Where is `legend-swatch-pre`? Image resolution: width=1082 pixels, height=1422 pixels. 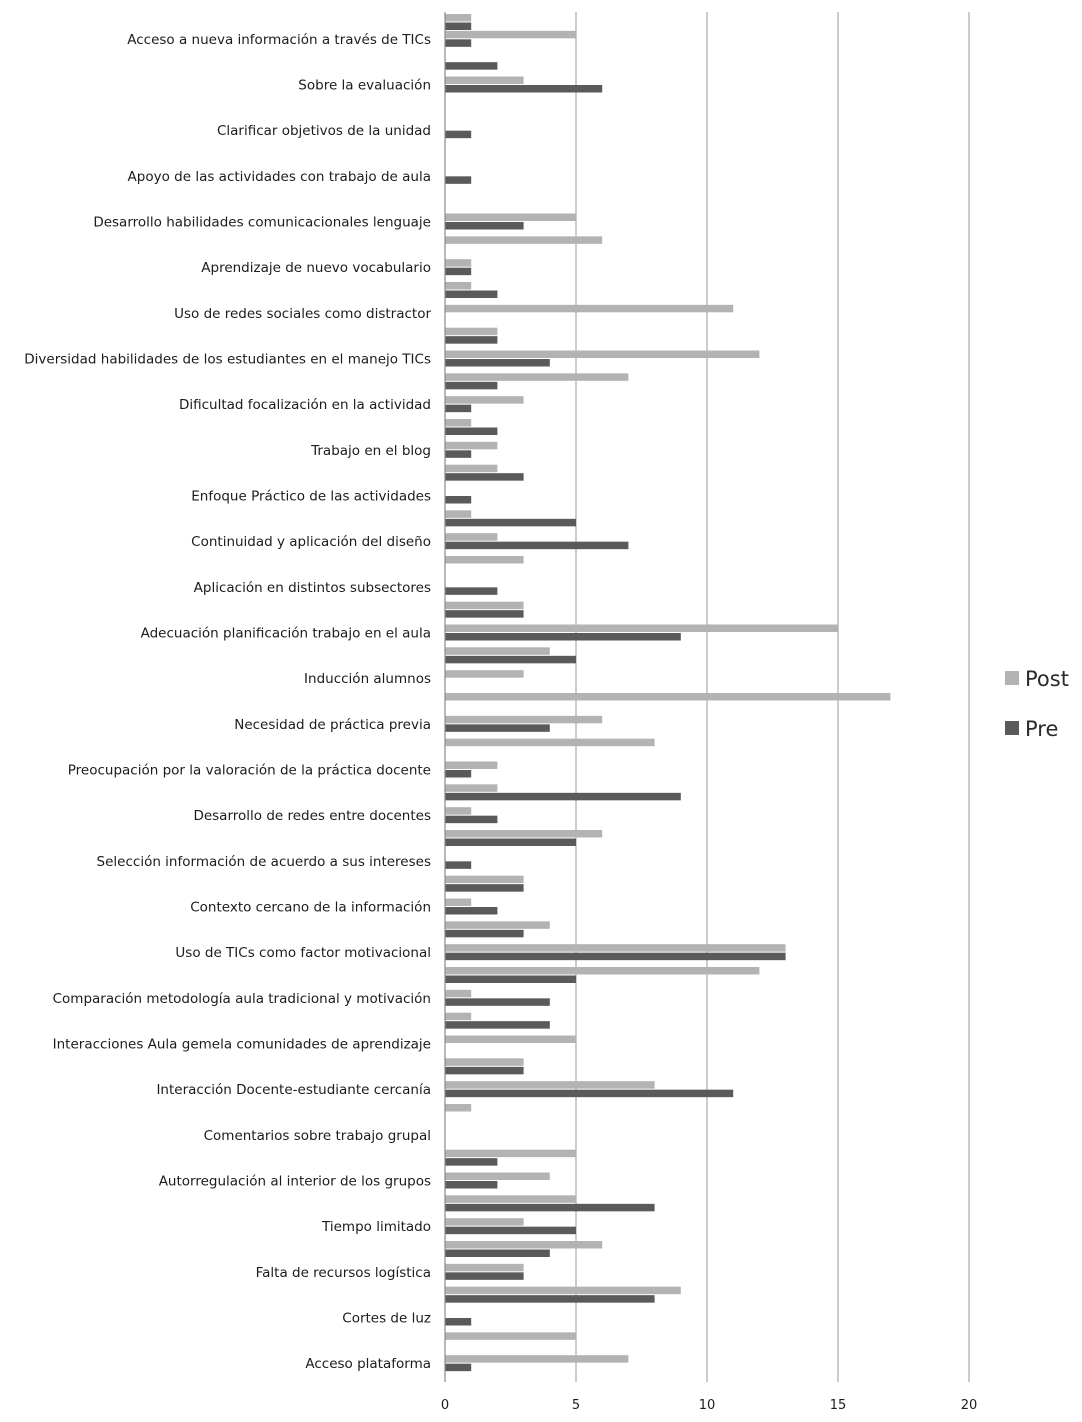
legend-swatch-pre is located at coordinates (1012, 728).